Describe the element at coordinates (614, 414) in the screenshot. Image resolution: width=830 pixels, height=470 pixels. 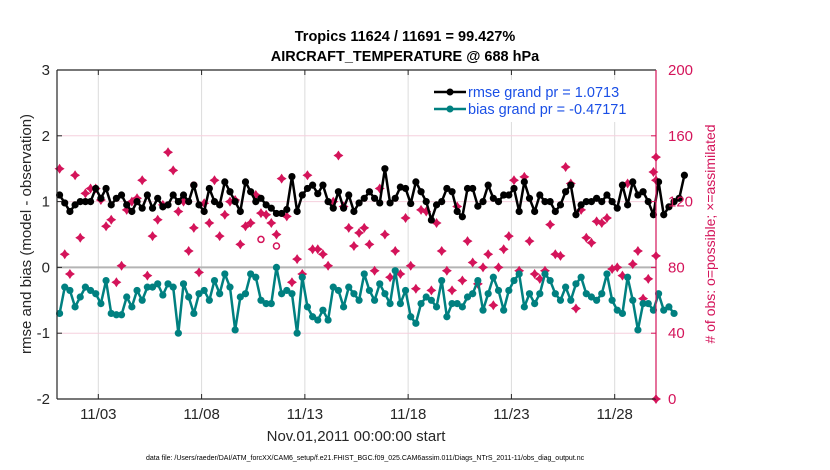
I see `x-tick-label: 11/28` at that location.